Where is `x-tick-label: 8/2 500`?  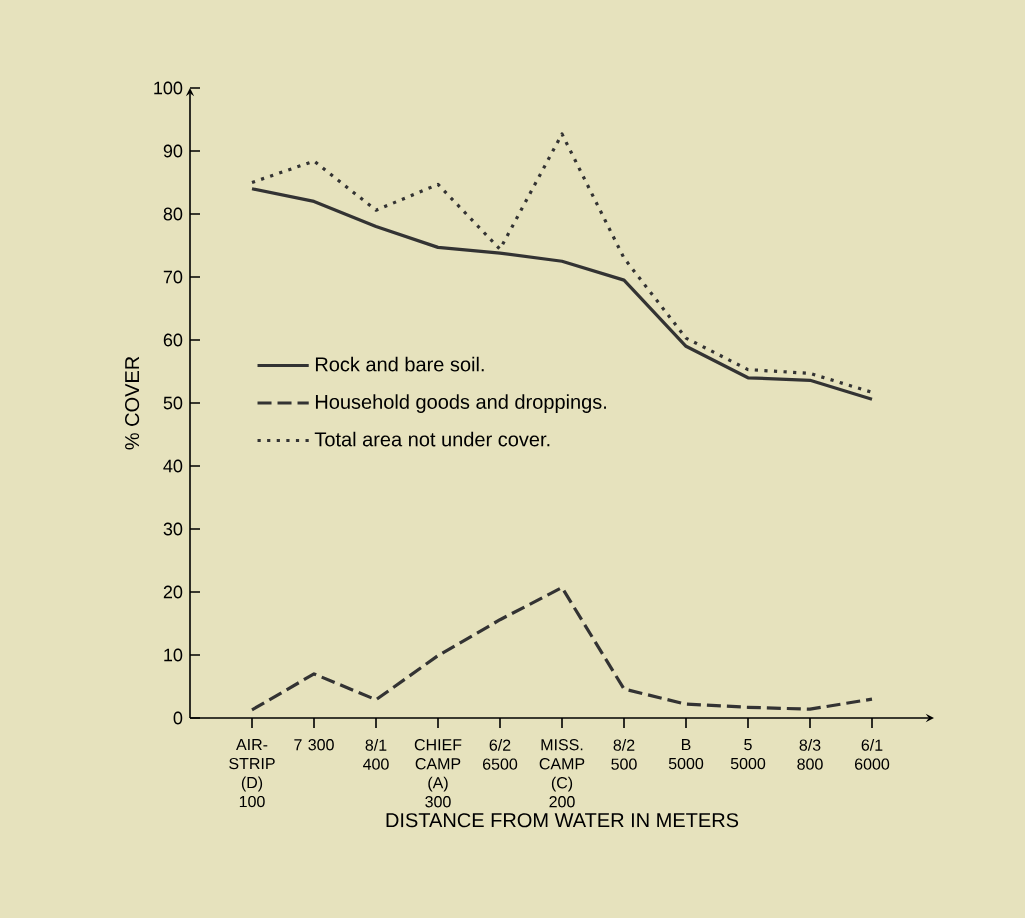
x-tick-label: 8/2 500 is located at coordinates (624, 754).